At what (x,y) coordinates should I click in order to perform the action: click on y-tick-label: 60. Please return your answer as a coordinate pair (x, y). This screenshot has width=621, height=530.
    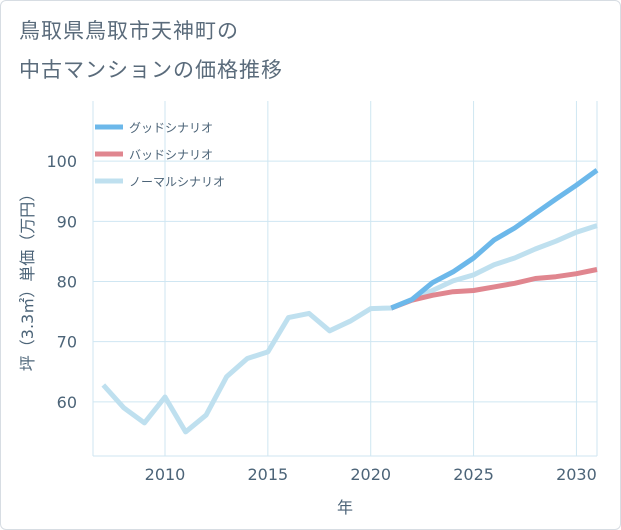
    Looking at the image, I should click on (67, 402).